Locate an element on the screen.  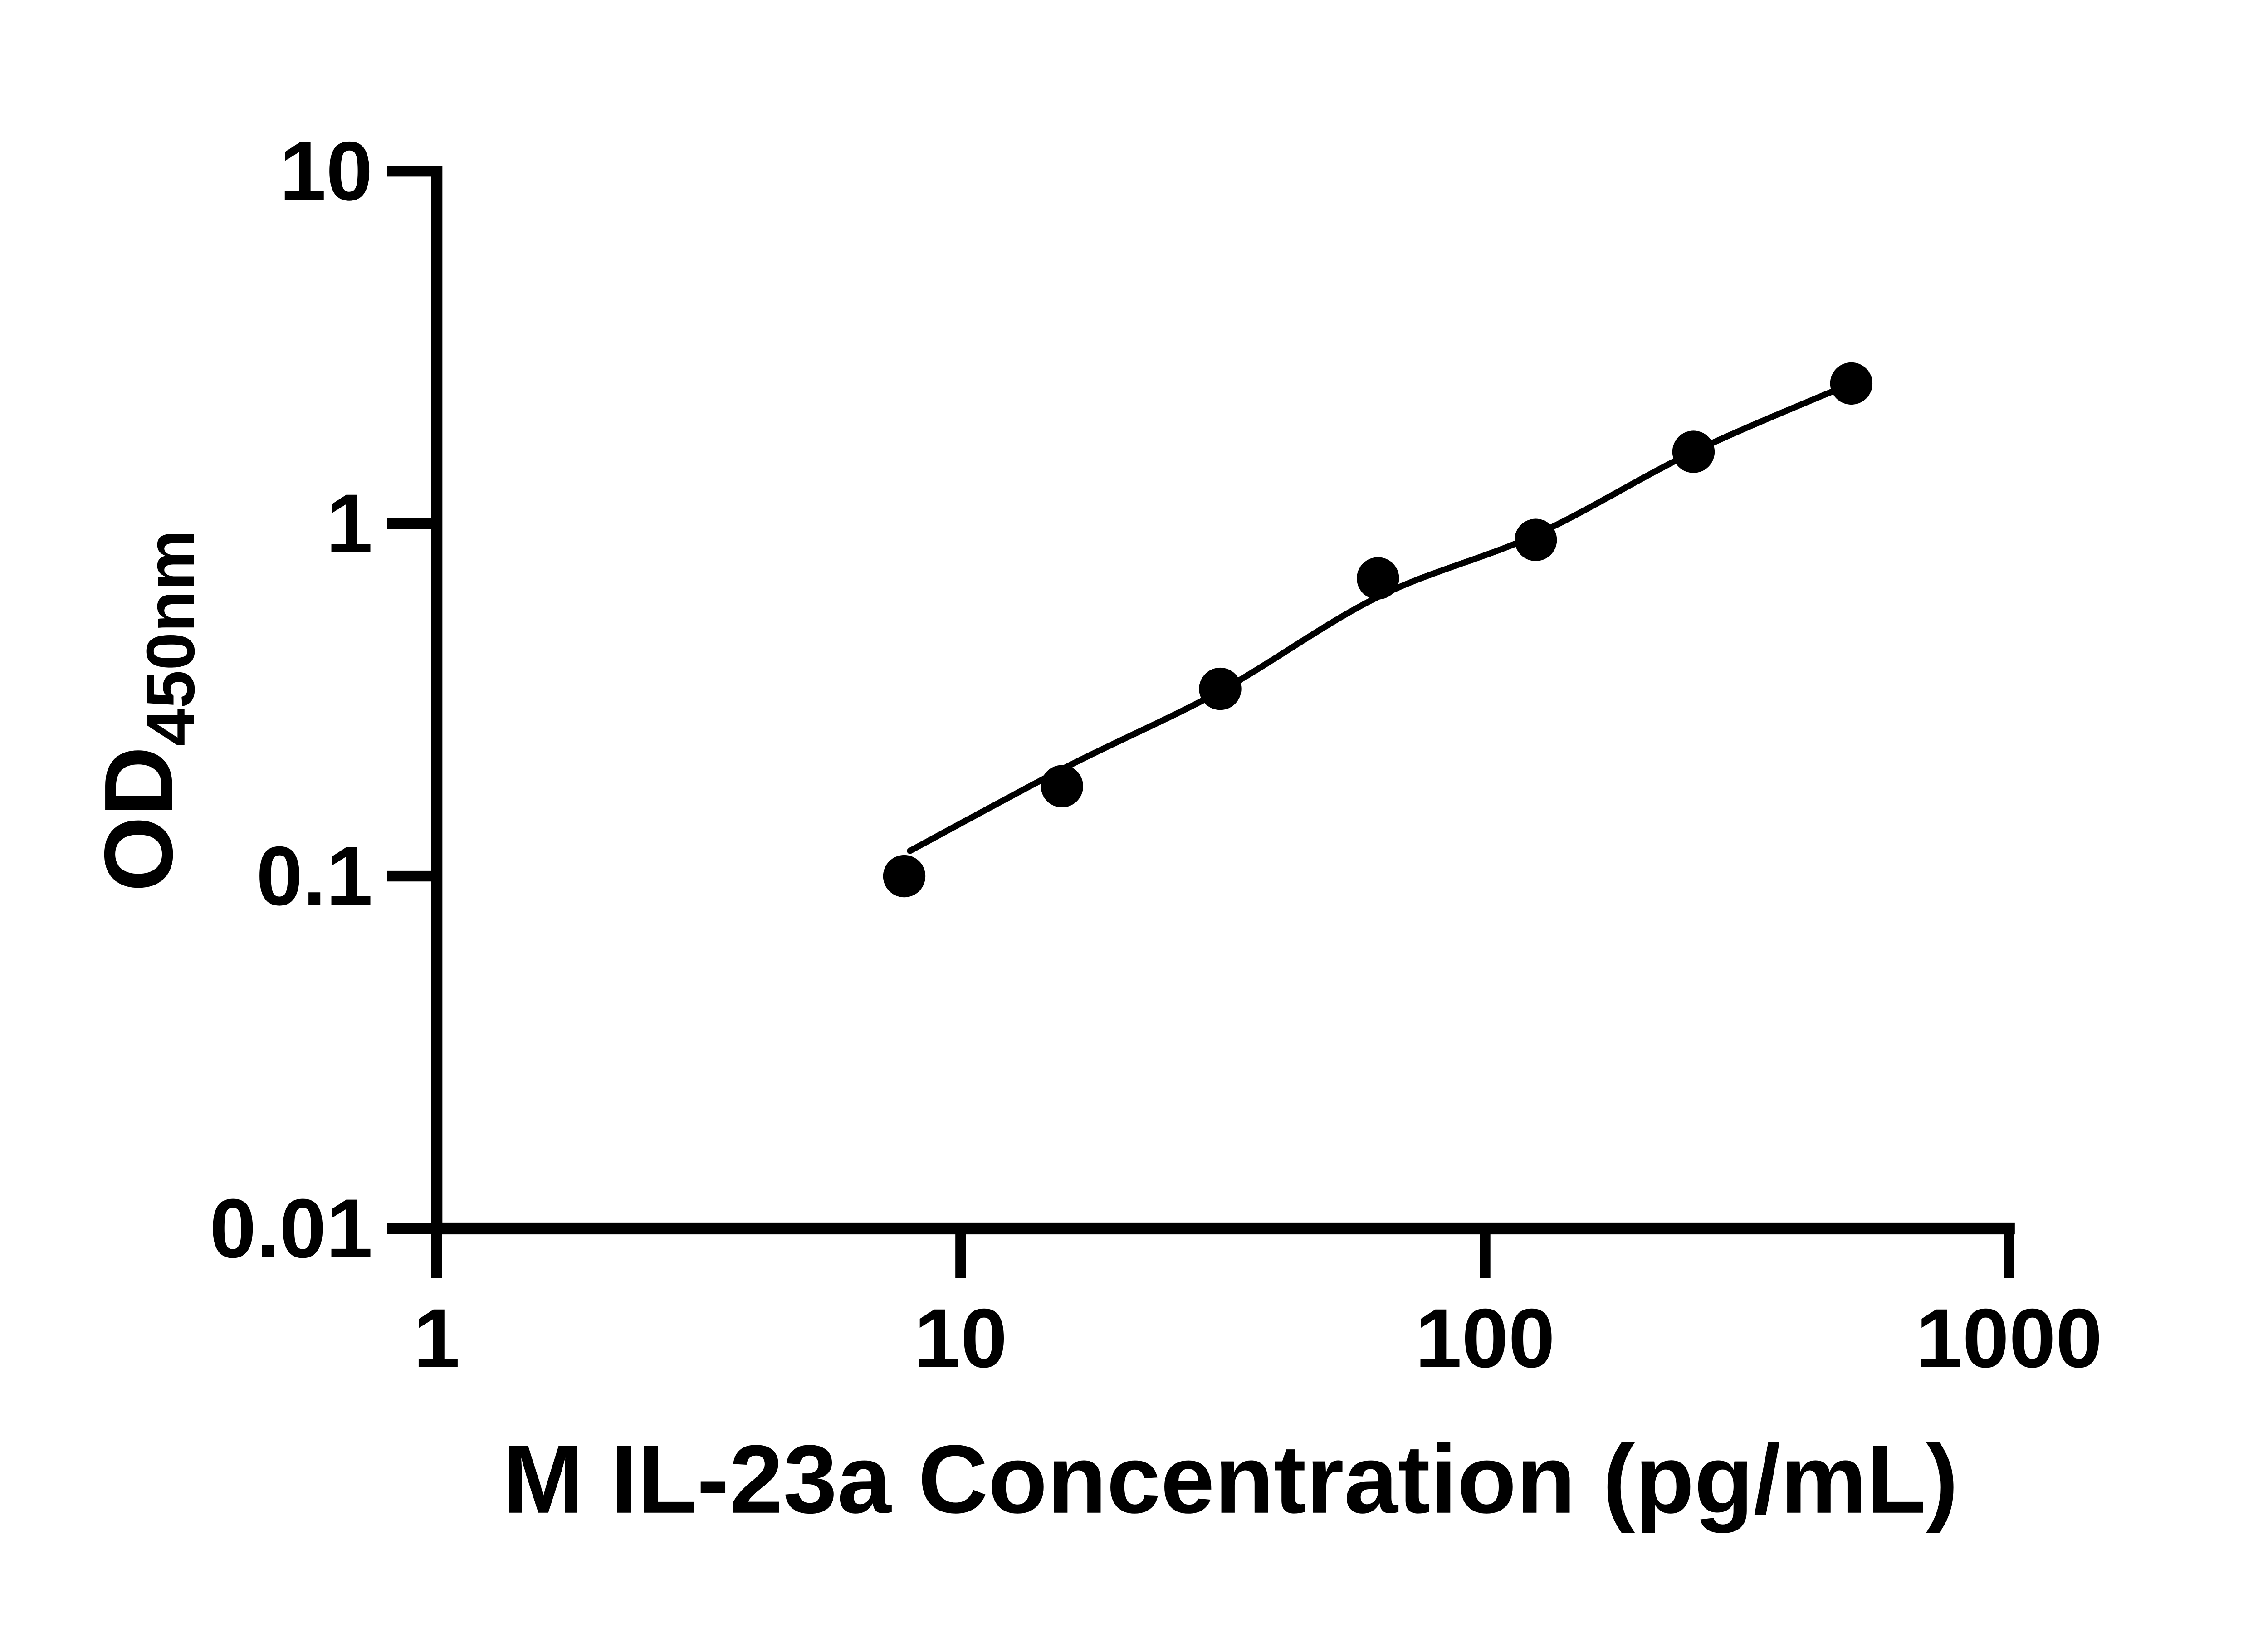
x-tick-label-10: 10 is located at coordinates (961, 1338).